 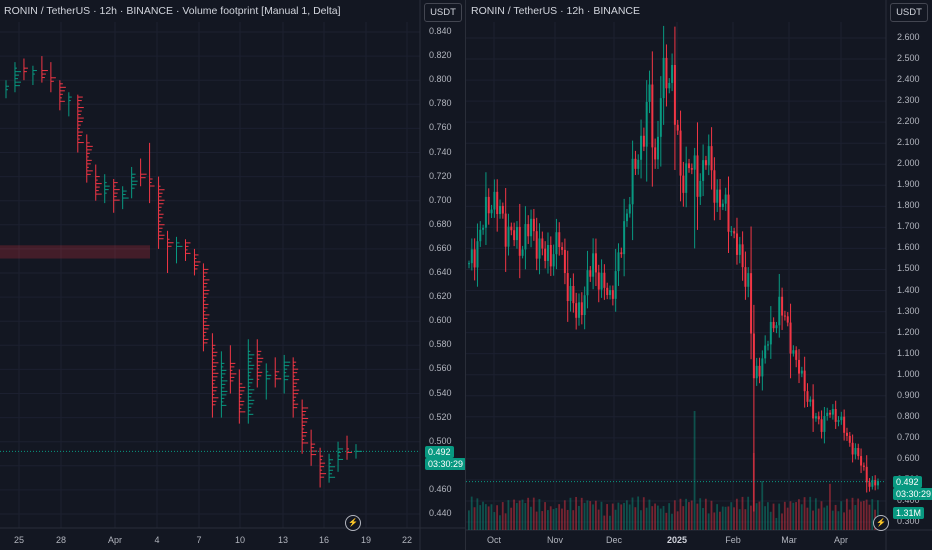 What do you see at coordinates (157, 540) in the screenshot?
I see `time-tick-label: 4` at bounding box center [157, 540].